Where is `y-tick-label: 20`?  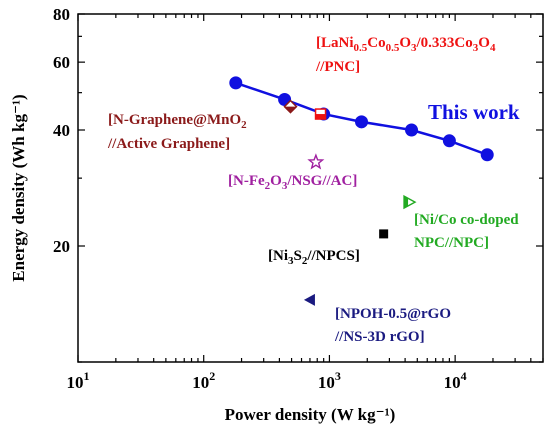 y-tick-label: 20 is located at coordinates (61, 246).